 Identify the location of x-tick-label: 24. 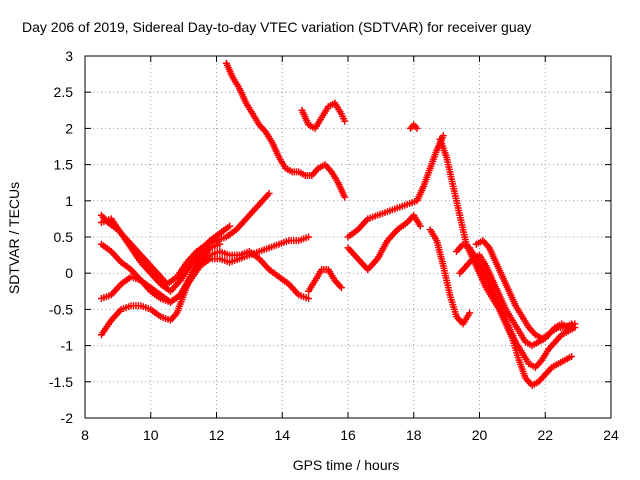
(611, 435).